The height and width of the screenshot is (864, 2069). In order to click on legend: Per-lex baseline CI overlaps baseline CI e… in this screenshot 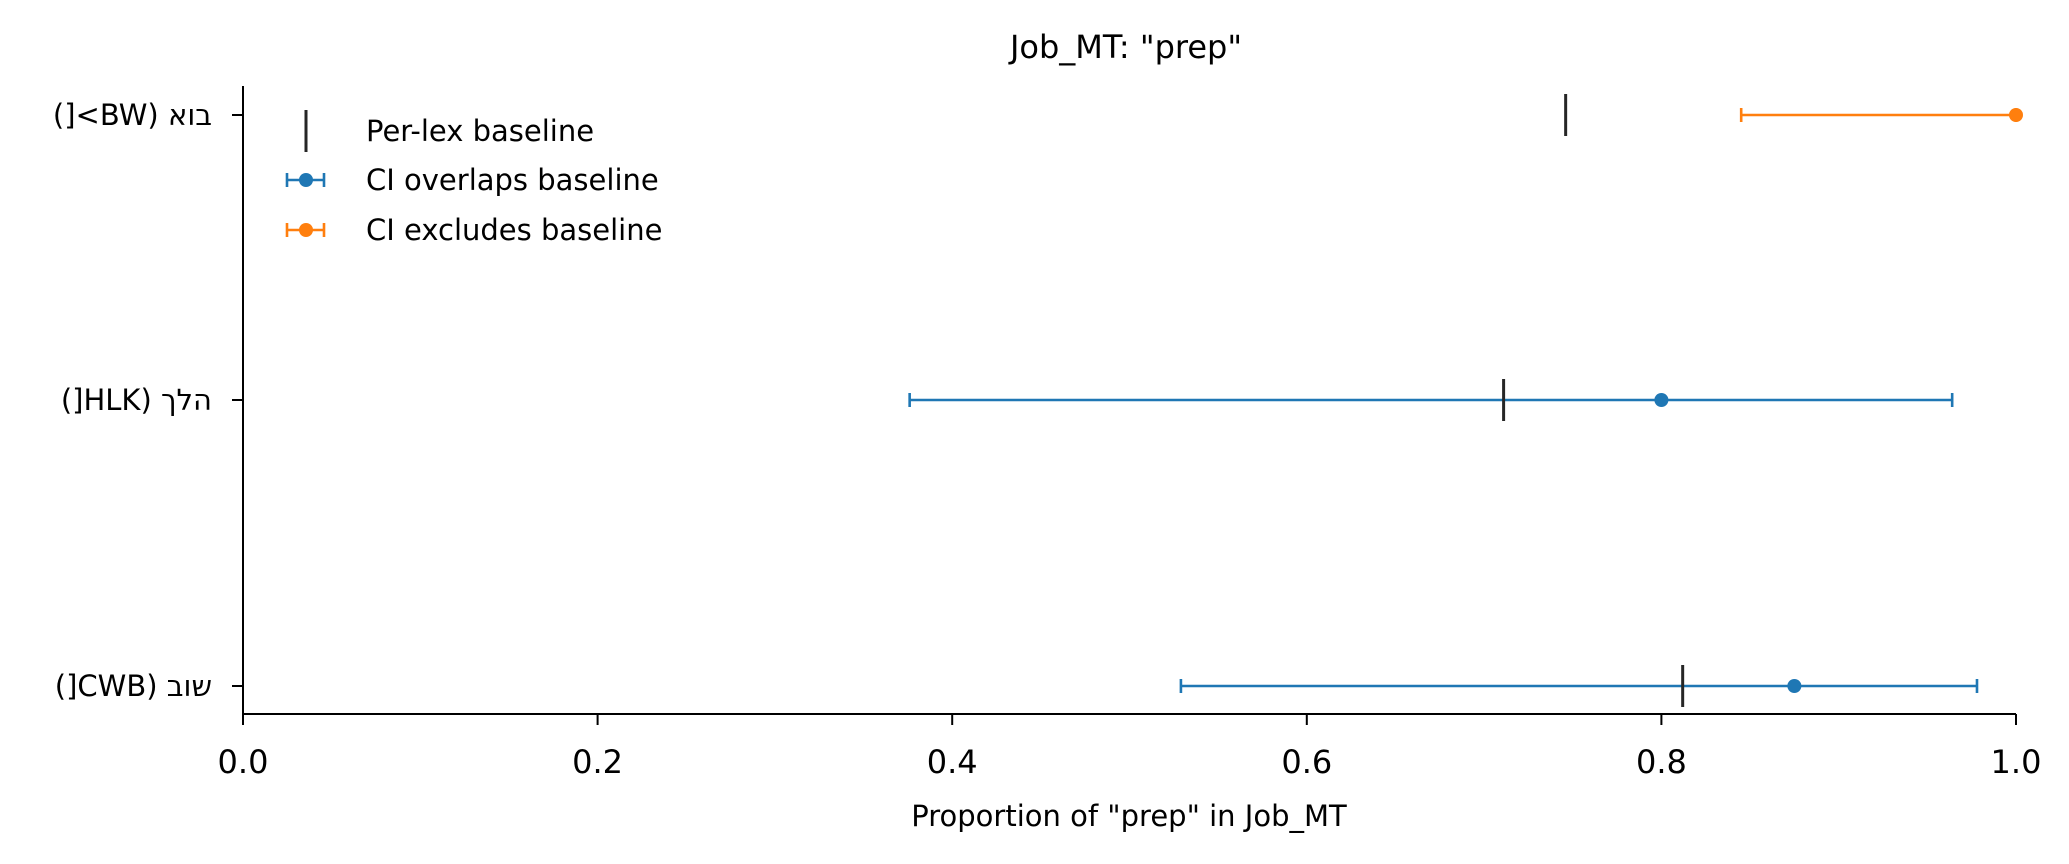, I will do `click(473, 178)`.